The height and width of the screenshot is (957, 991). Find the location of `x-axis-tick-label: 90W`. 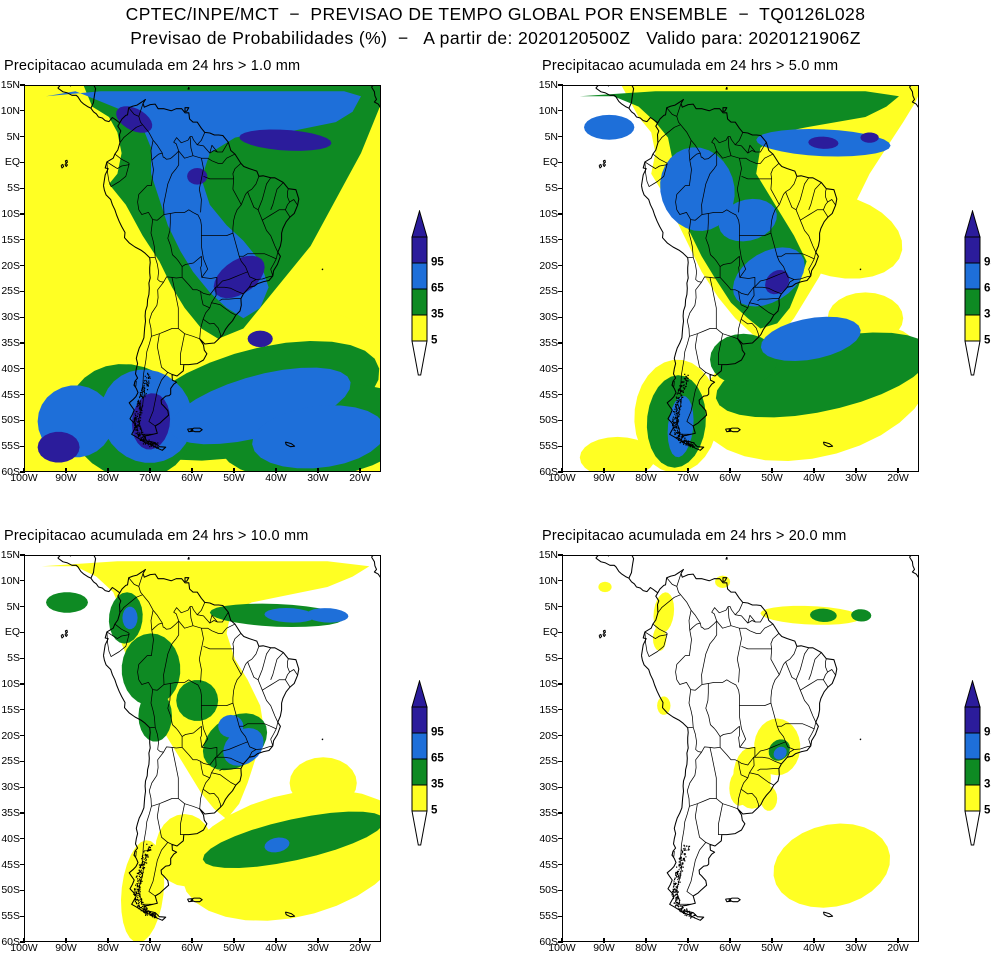

x-axis-tick-label: 90W is located at coordinates (66, 948).